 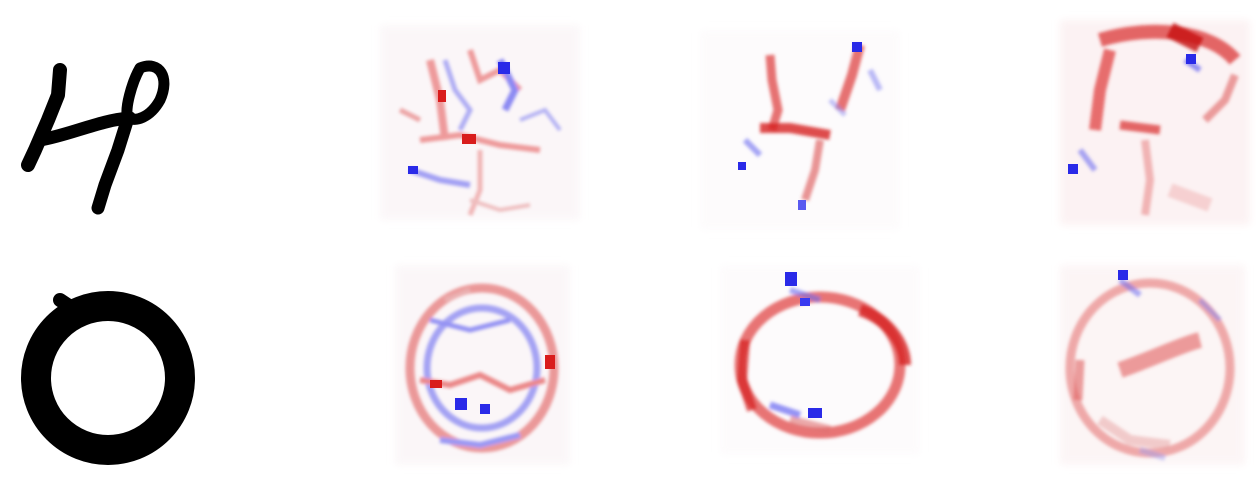 I want to click on attribution-map-4-a, so click(x=480, y=122).